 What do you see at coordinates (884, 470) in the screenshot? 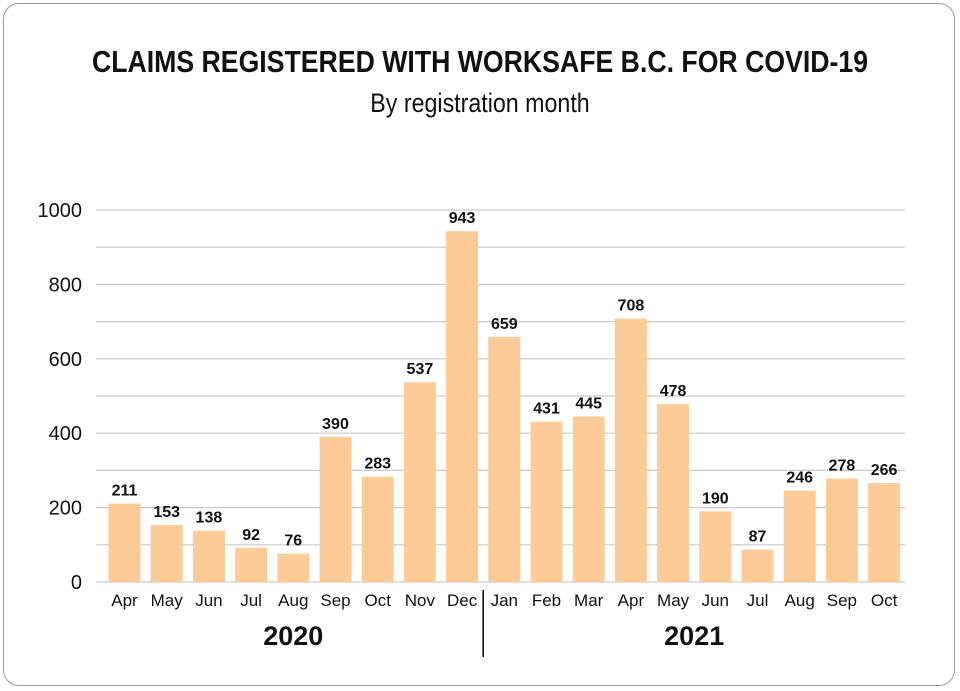
I see `value-label: 266` at bounding box center [884, 470].